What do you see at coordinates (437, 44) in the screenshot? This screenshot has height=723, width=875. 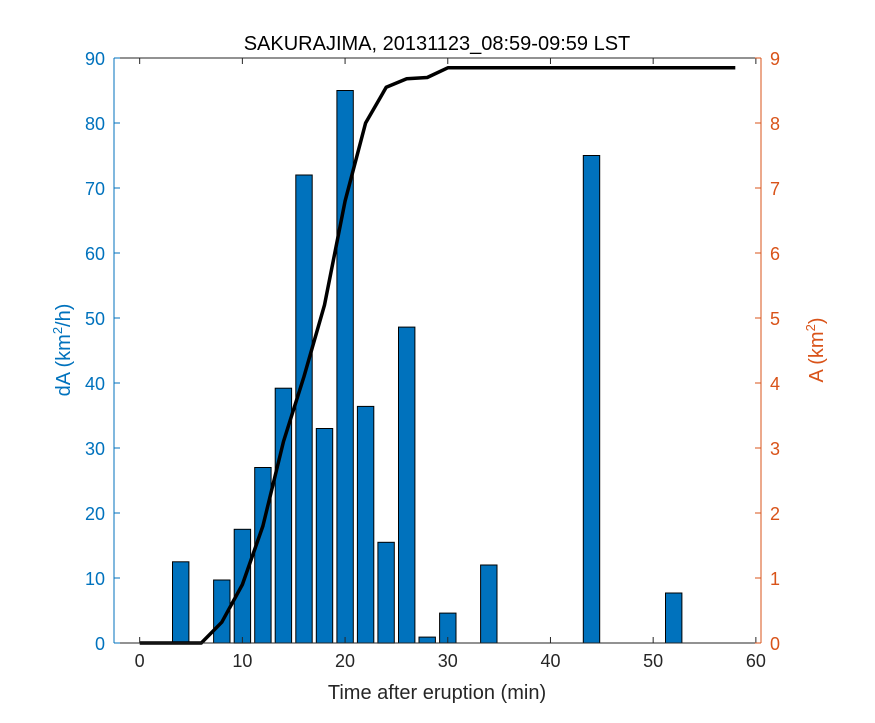 I see `chart-title: SAKURAJIMA, 20131123_08:59-09:59 LST` at bounding box center [437, 44].